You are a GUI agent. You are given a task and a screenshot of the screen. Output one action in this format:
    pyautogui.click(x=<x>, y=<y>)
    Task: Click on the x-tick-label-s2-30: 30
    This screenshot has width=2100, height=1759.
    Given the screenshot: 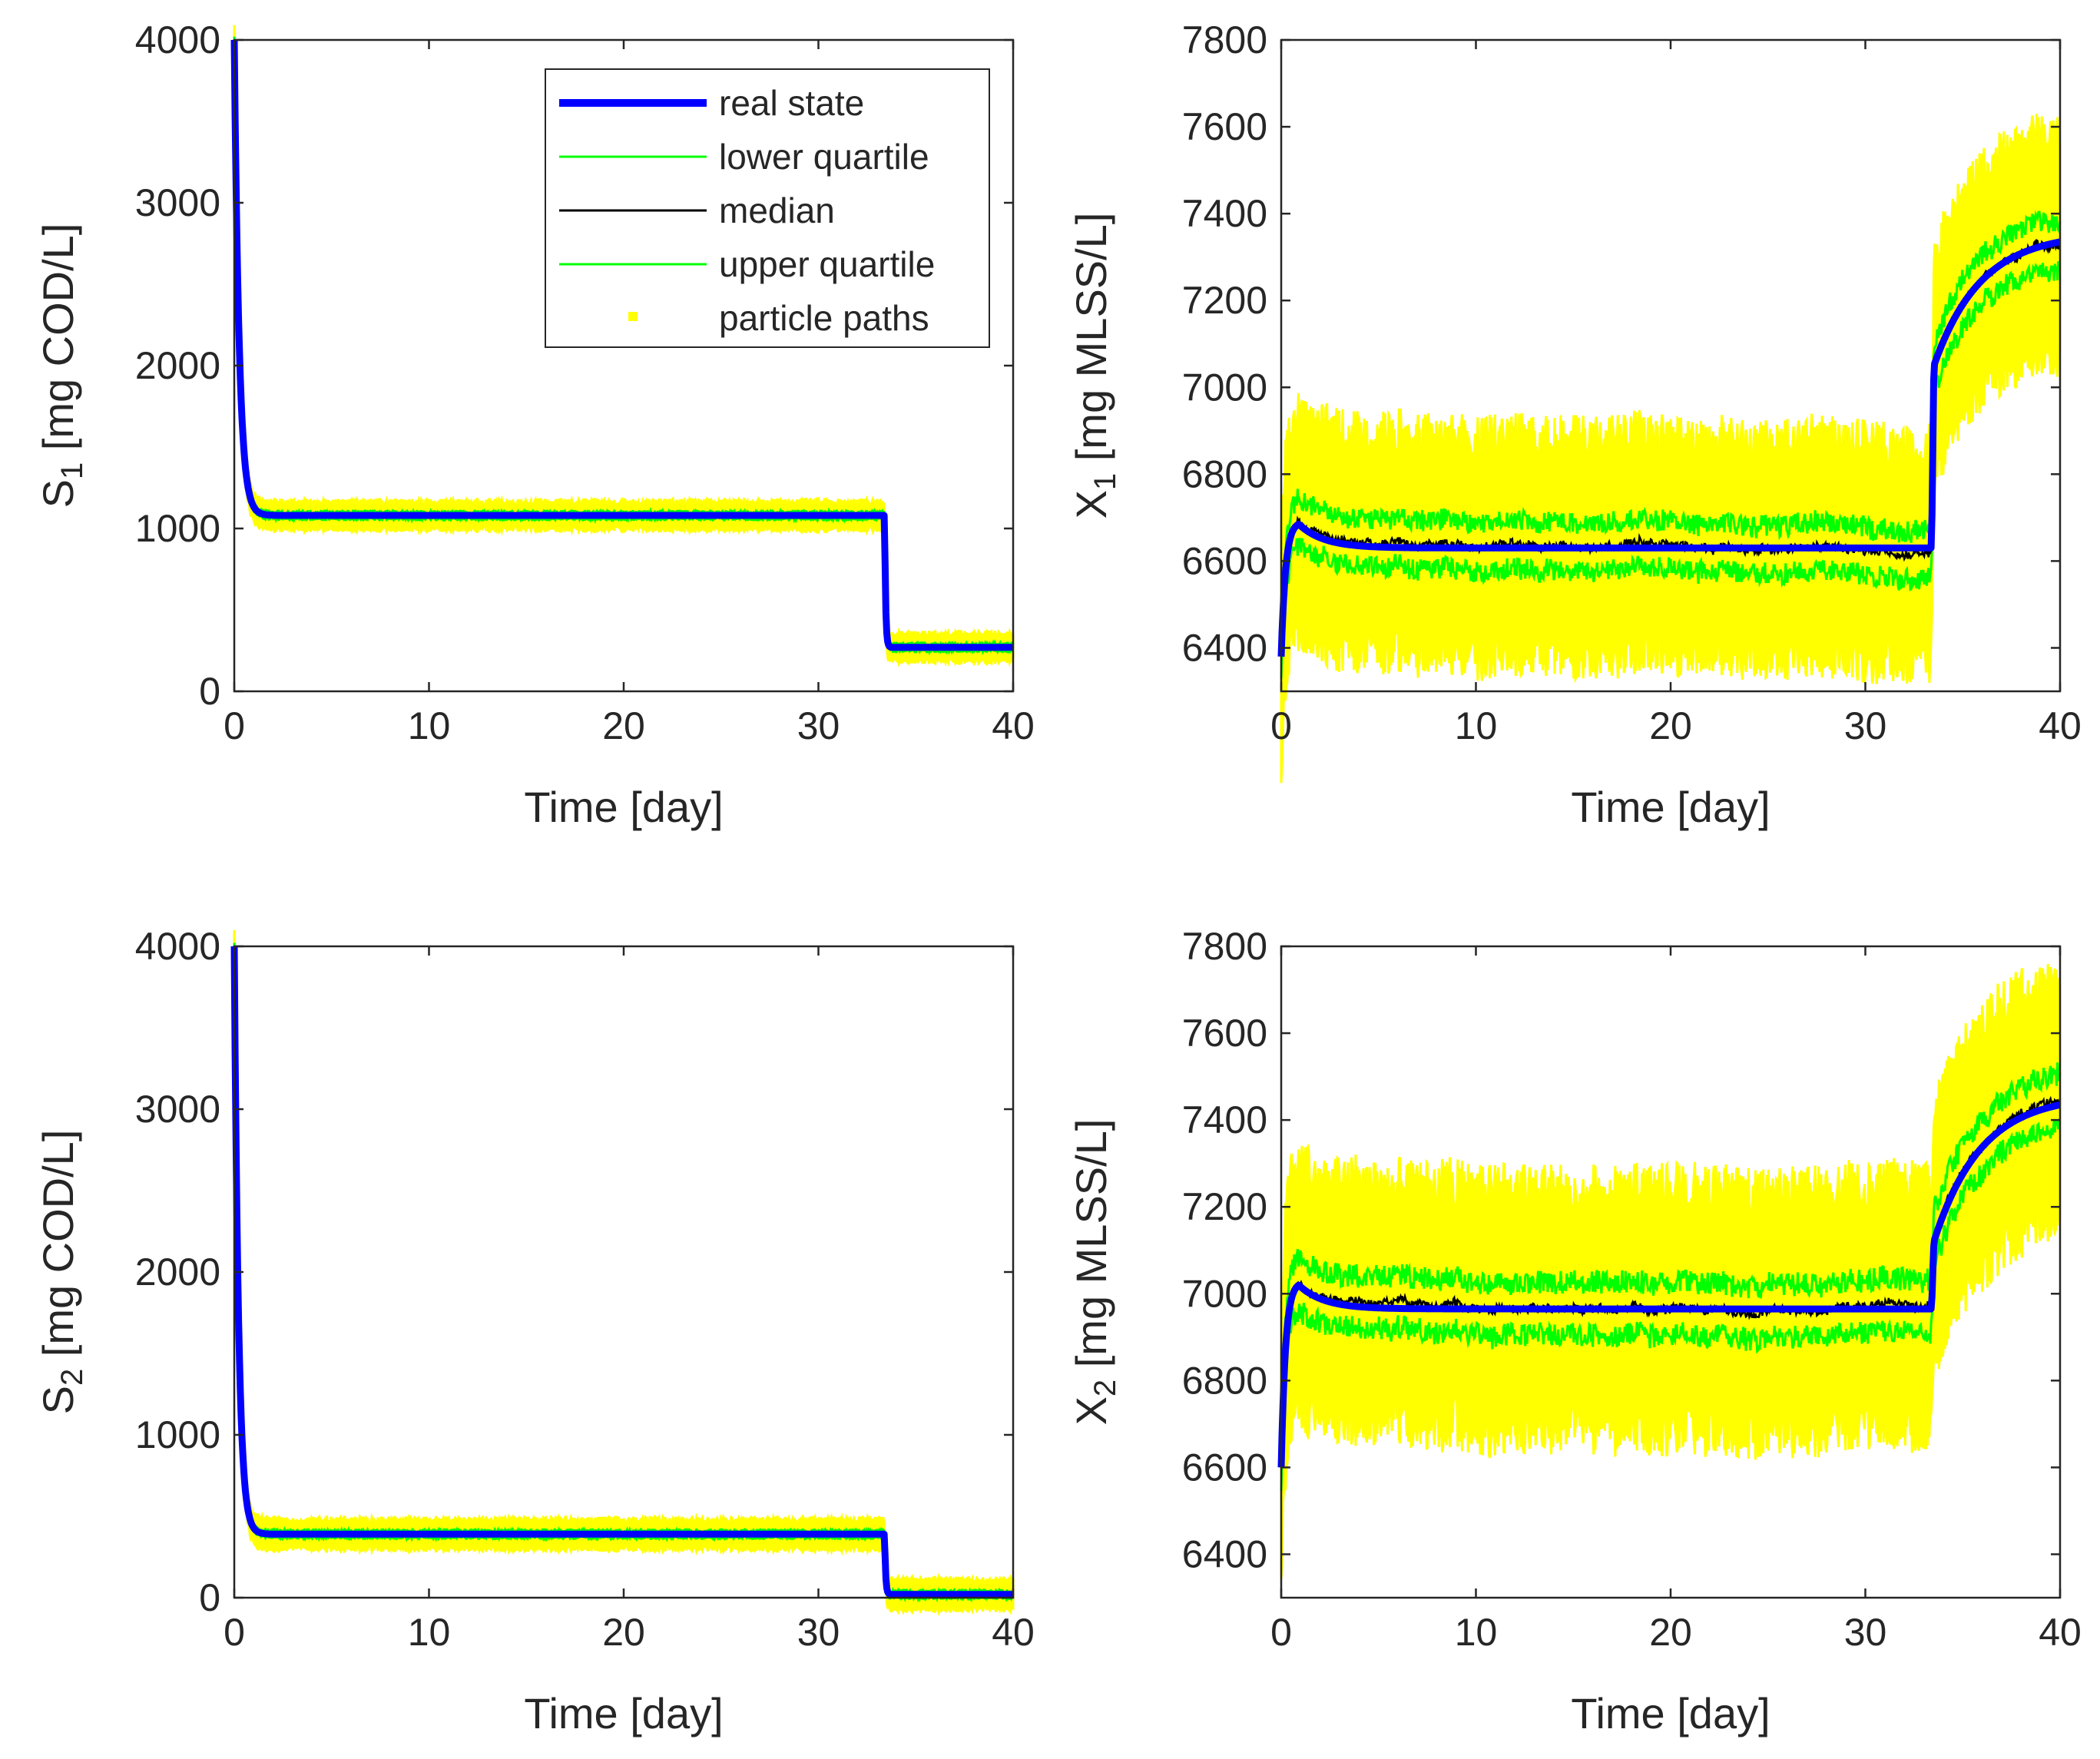 What is the action you would take?
    pyautogui.click(x=819, y=1632)
    